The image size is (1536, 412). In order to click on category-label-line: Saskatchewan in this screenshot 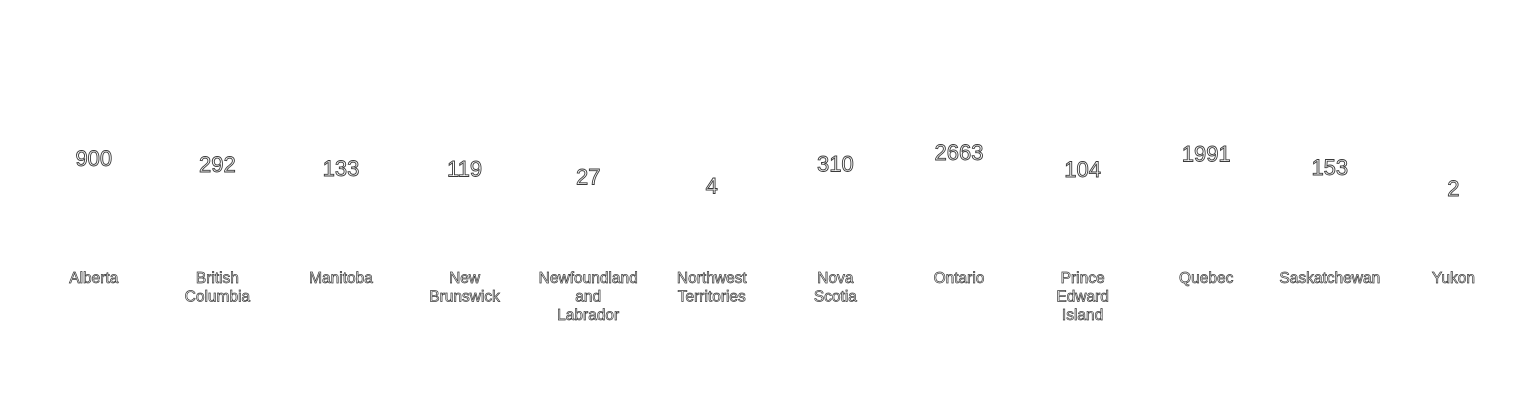, I will do `click(1329, 278)`.